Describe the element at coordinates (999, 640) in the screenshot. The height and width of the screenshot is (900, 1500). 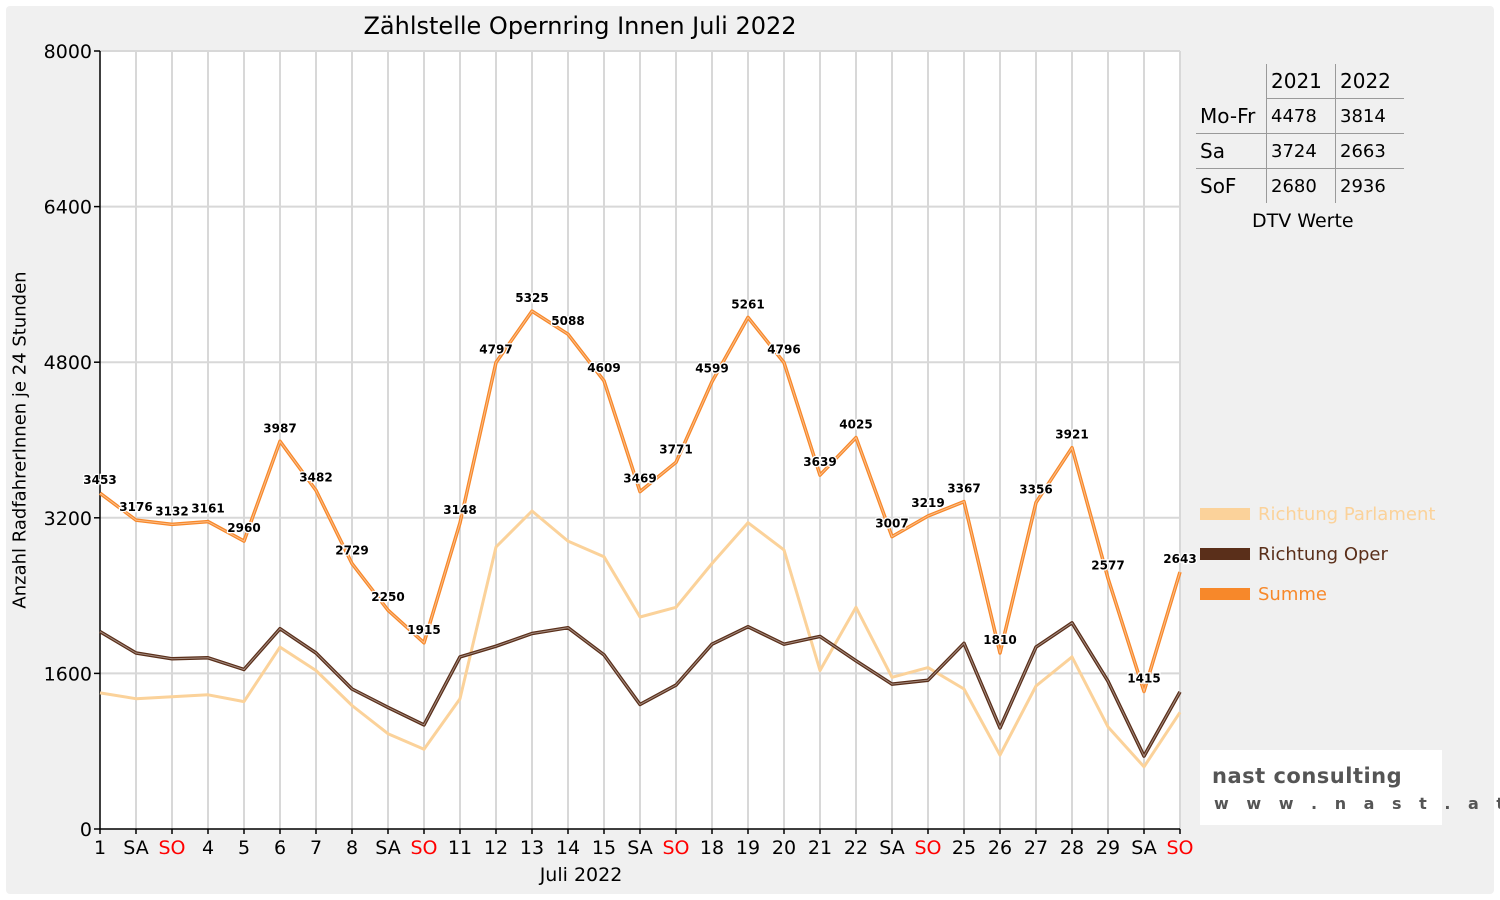
I see `data-label: 1810` at that location.